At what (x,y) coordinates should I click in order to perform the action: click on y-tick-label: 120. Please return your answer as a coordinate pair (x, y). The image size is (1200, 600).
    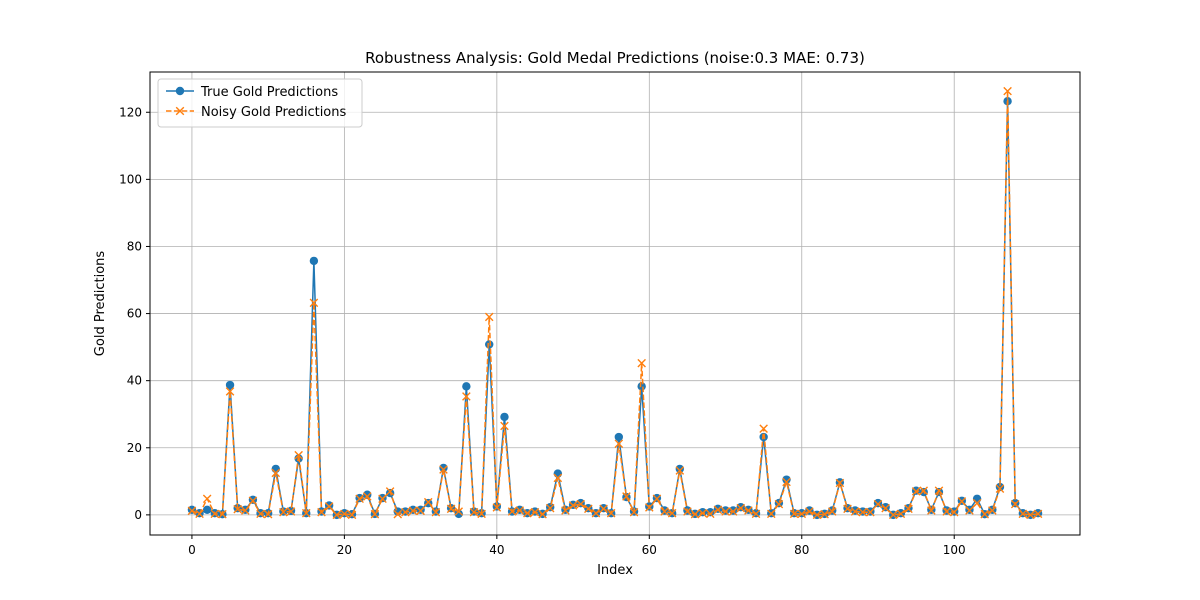
    Looking at the image, I should click on (130, 112).